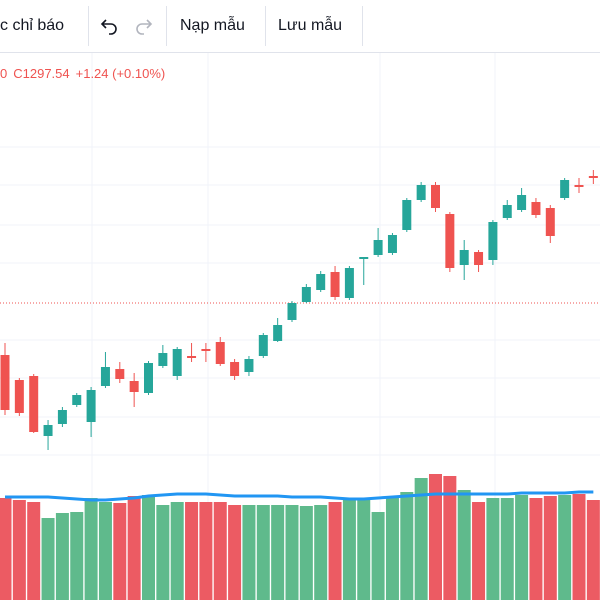 This screenshot has width=600, height=600. What do you see at coordinates (310, 25) in the screenshot?
I see `save-template-button: Lưu mẫu` at bounding box center [310, 25].